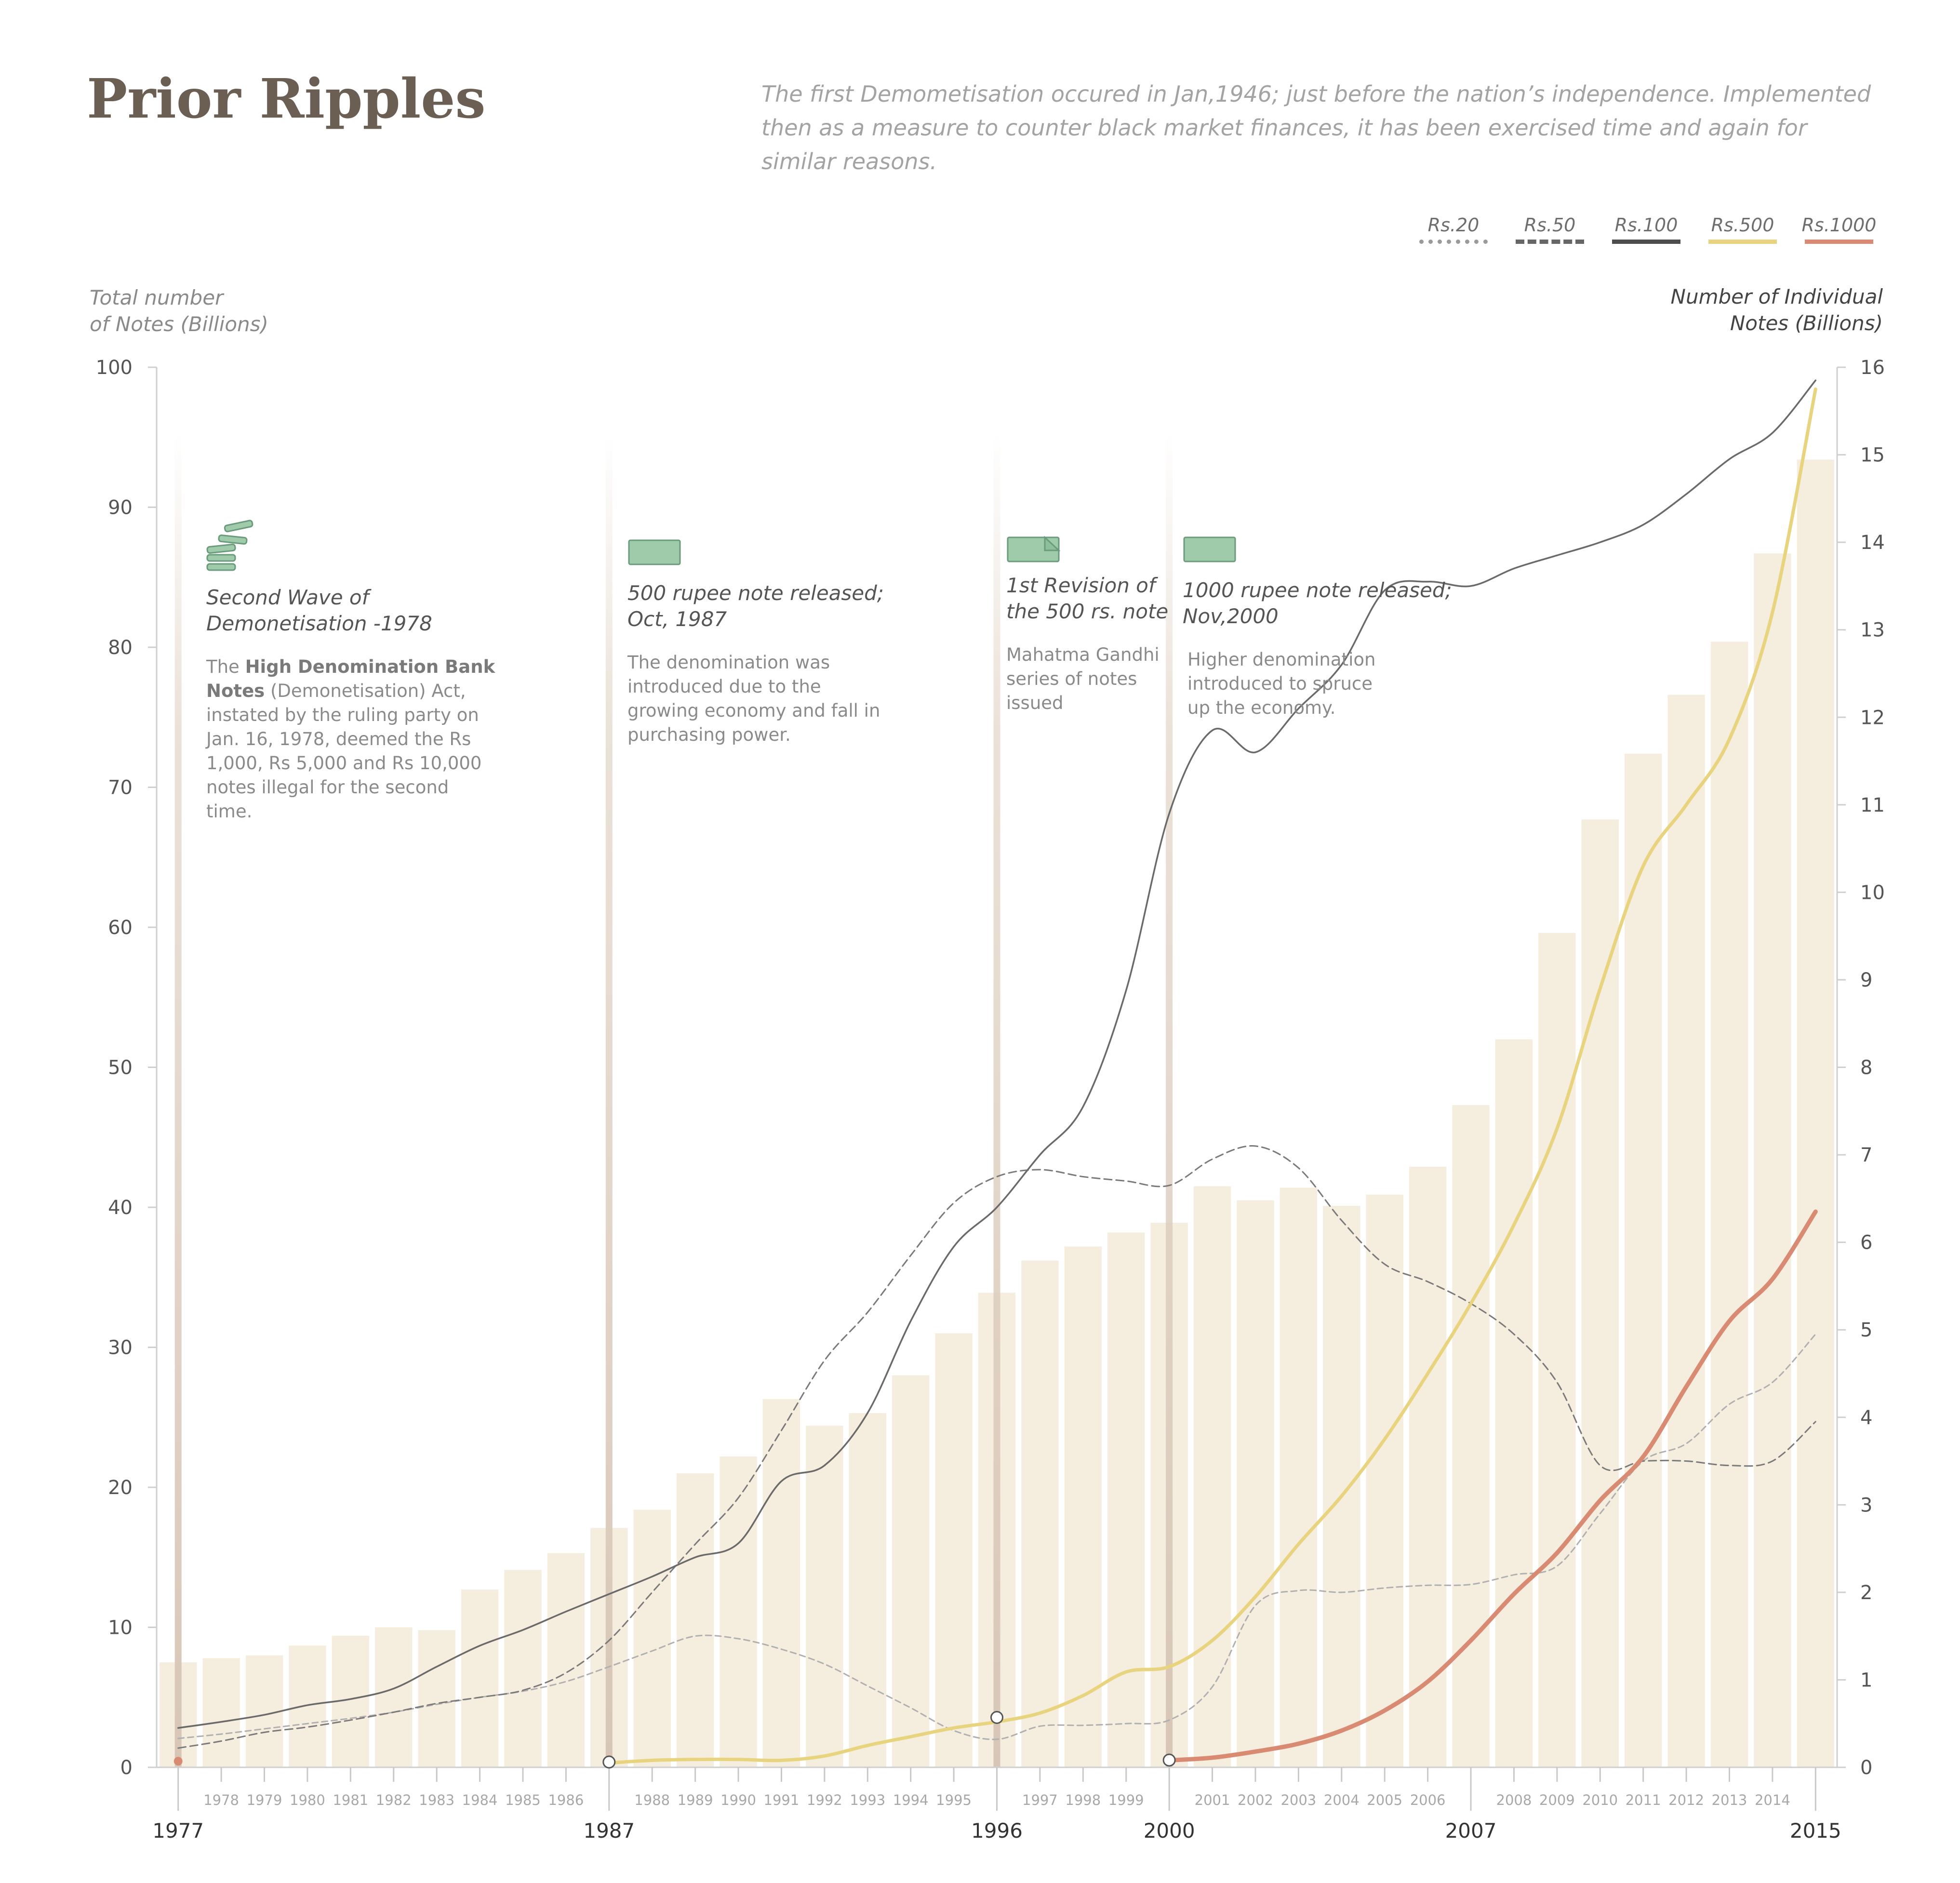  Describe the element at coordinates (1773, 1800) in the screenshot. I see `x-minor-label-2014: 2014` at that location.